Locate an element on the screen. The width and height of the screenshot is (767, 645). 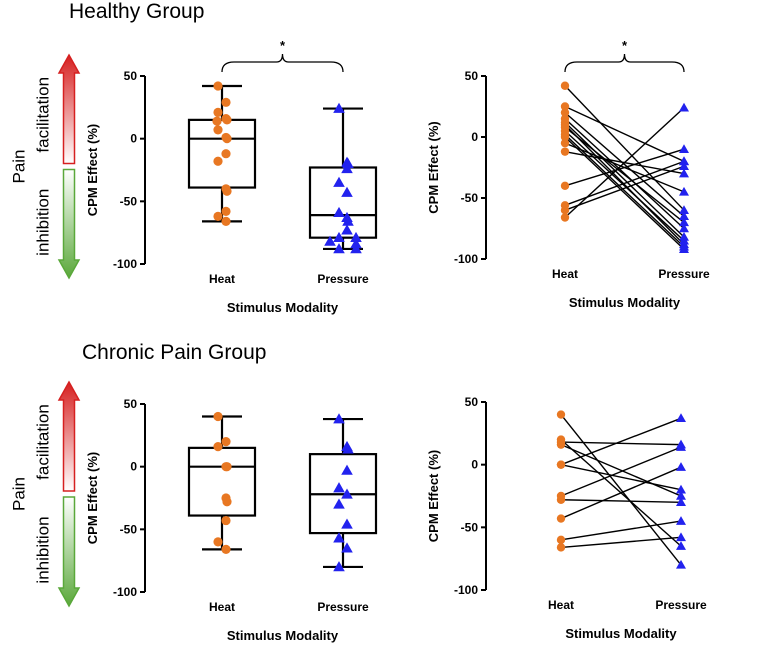
pain-inhibition-label-healthy: inhibition is located at coordinates (42, 222).